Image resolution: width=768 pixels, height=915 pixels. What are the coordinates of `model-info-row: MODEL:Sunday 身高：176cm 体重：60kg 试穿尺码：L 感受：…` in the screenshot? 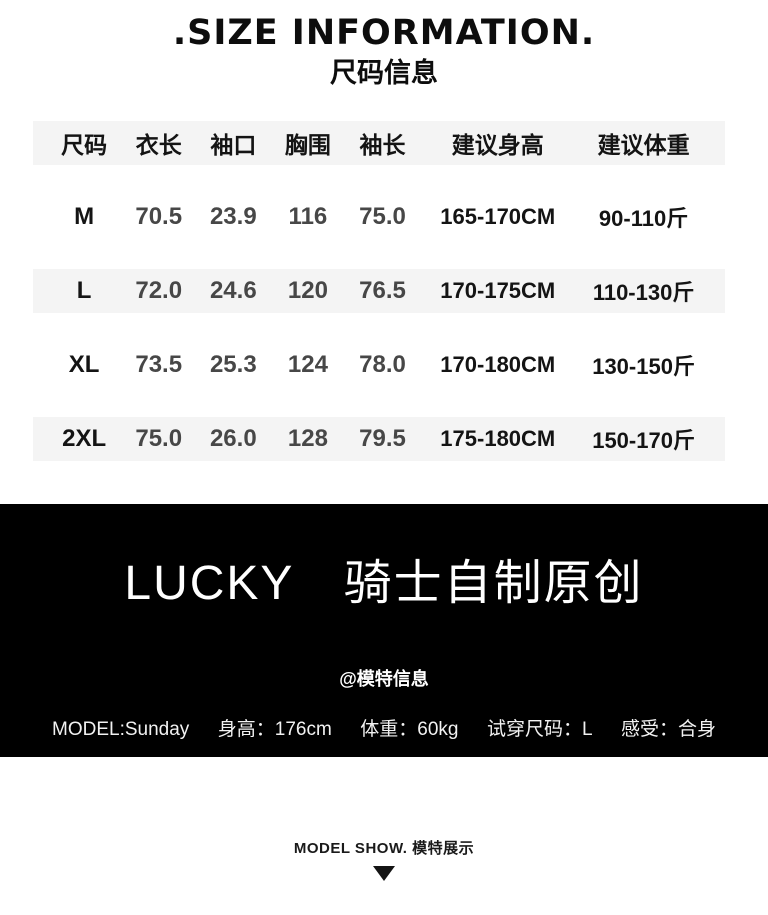 It's located at (384, 729).